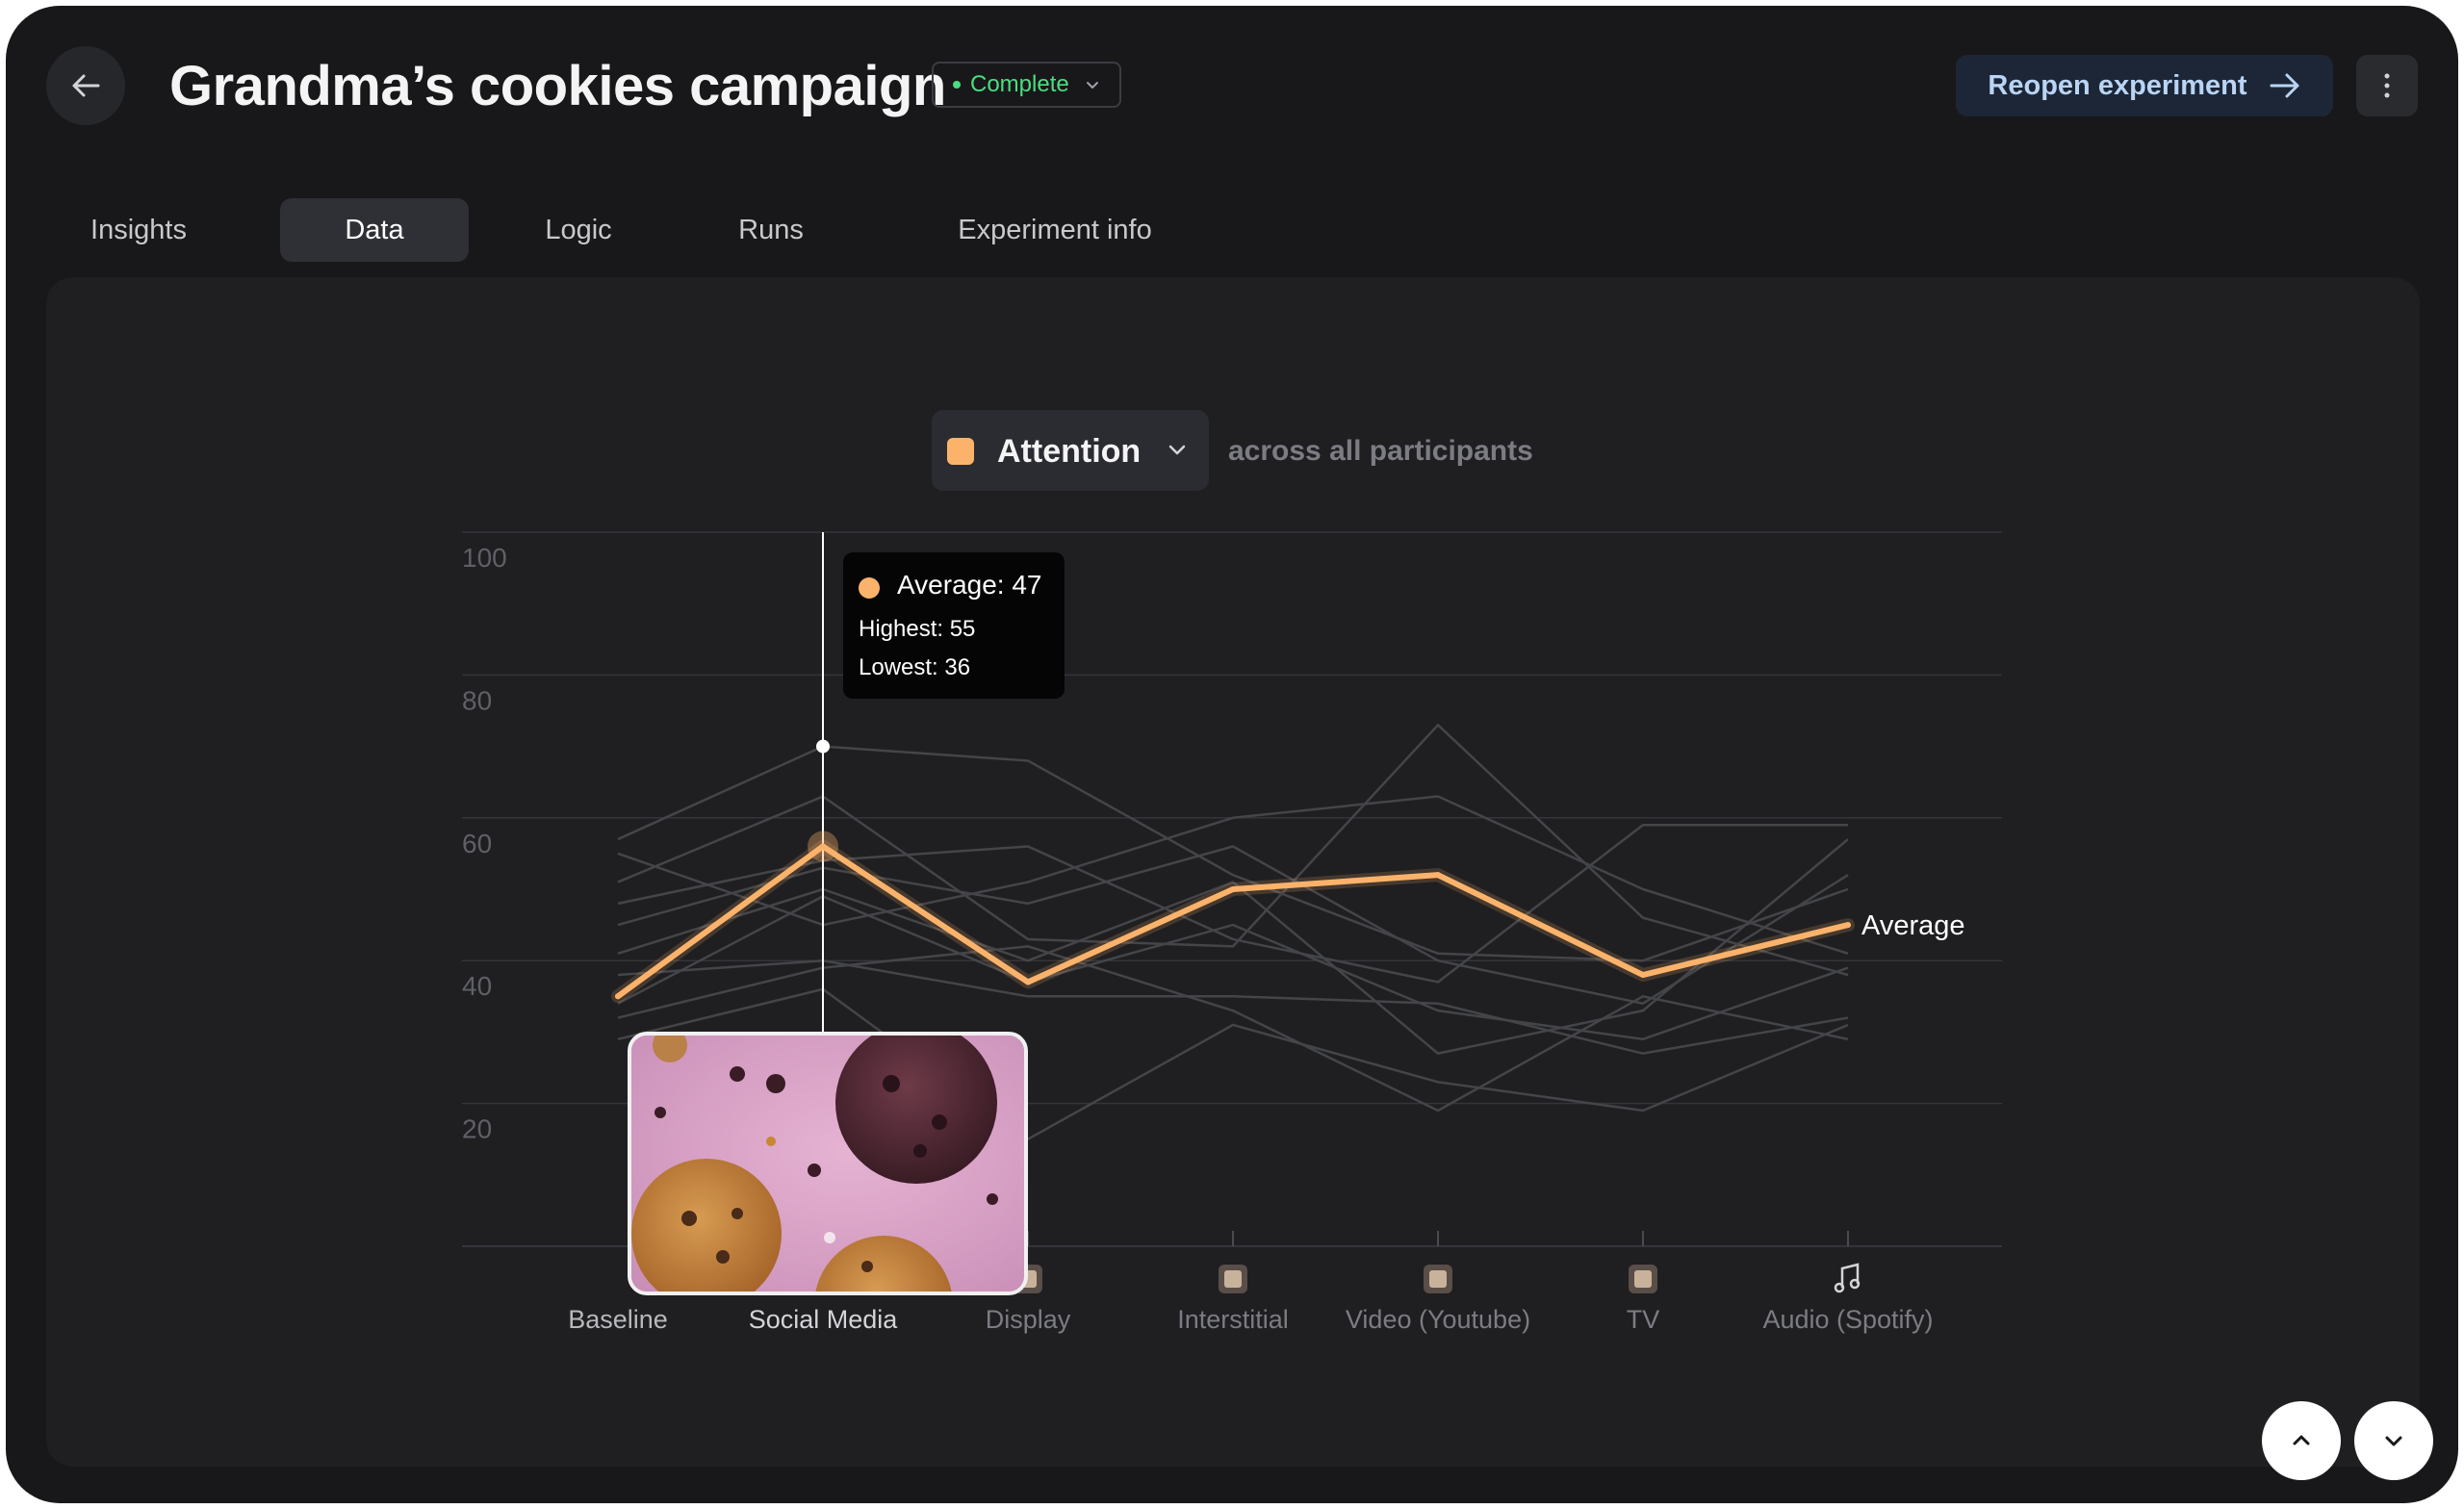 This screenshot has width=2464, height=1509. I want to click on tab-data: Data, so click(374, 230).